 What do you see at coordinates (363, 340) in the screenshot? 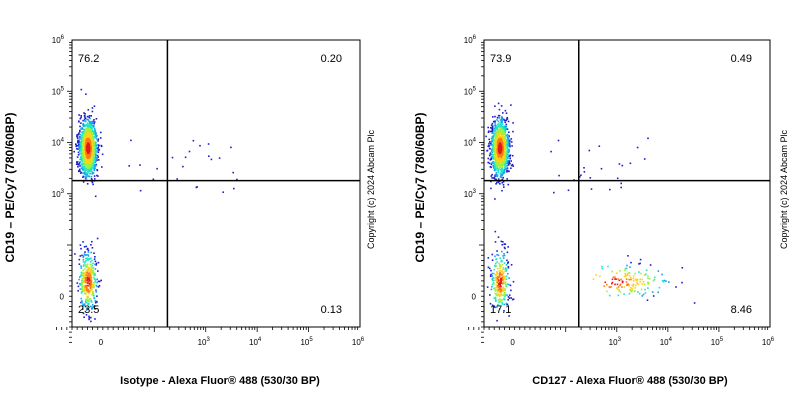
I see `x-tick-exp: 6` at bounding box center [363, 340].